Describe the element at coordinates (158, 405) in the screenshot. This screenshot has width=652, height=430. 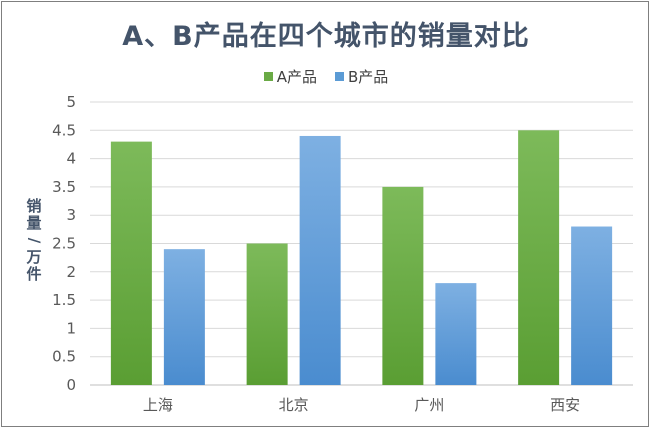
I see `x-tick-label: 上海` at that location.